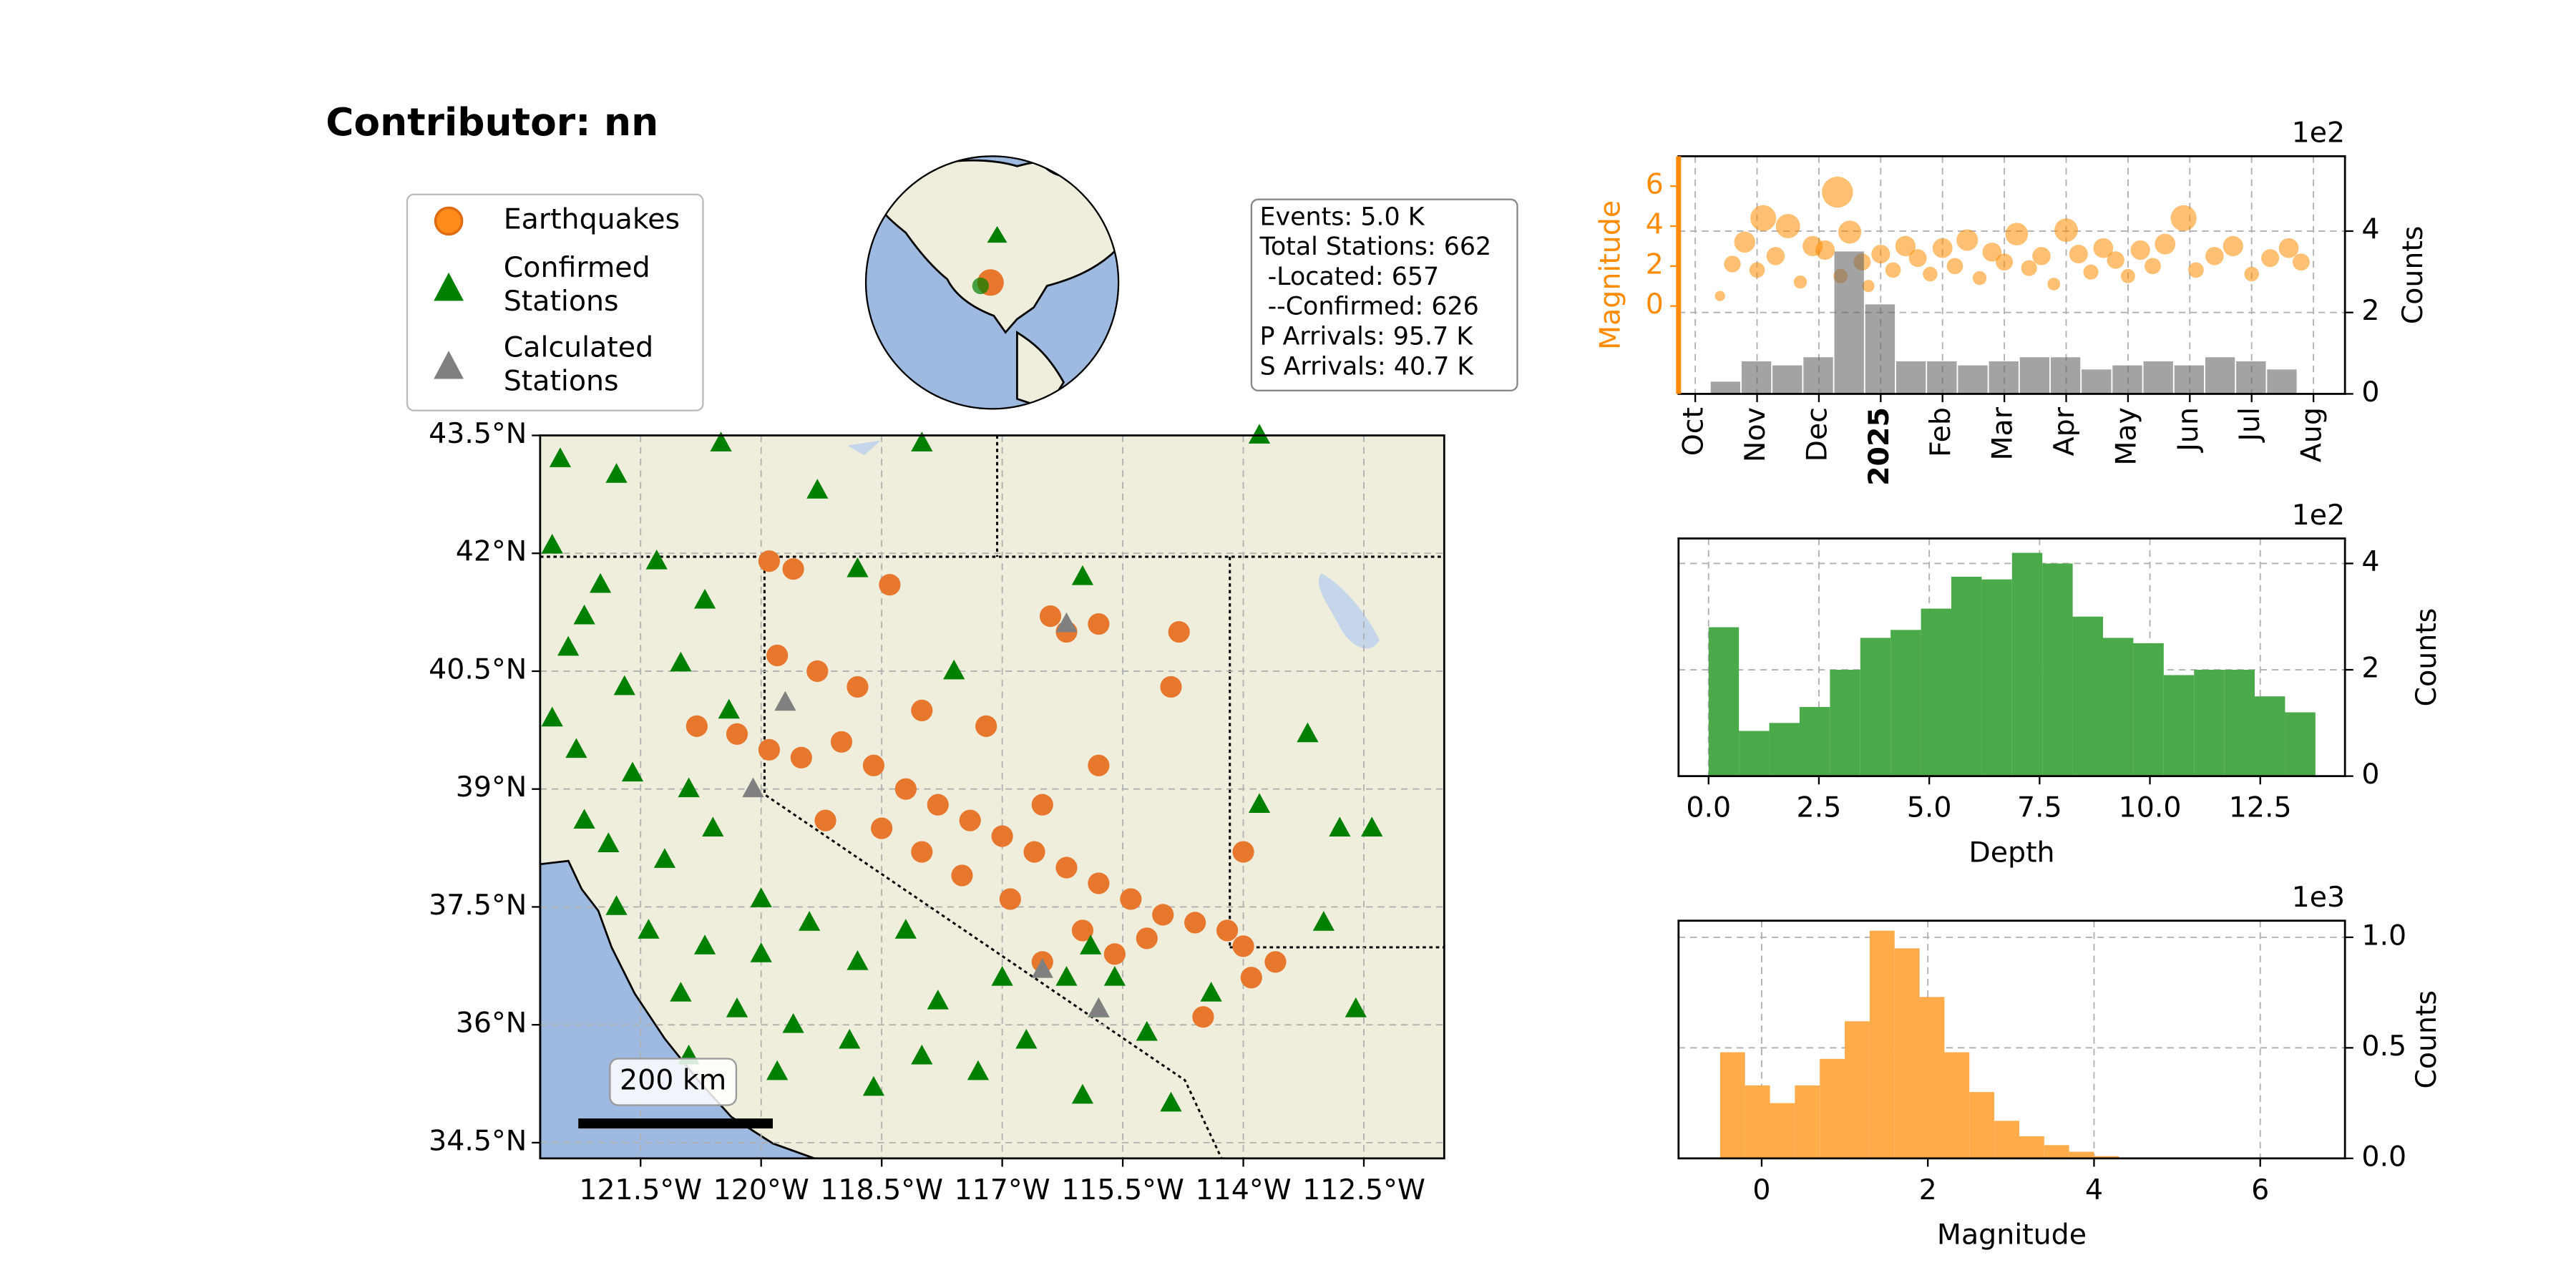  Describe the element at coordinates (2260, 807) in the screenshot. I see `x-tick-label: 12.5` at that location.